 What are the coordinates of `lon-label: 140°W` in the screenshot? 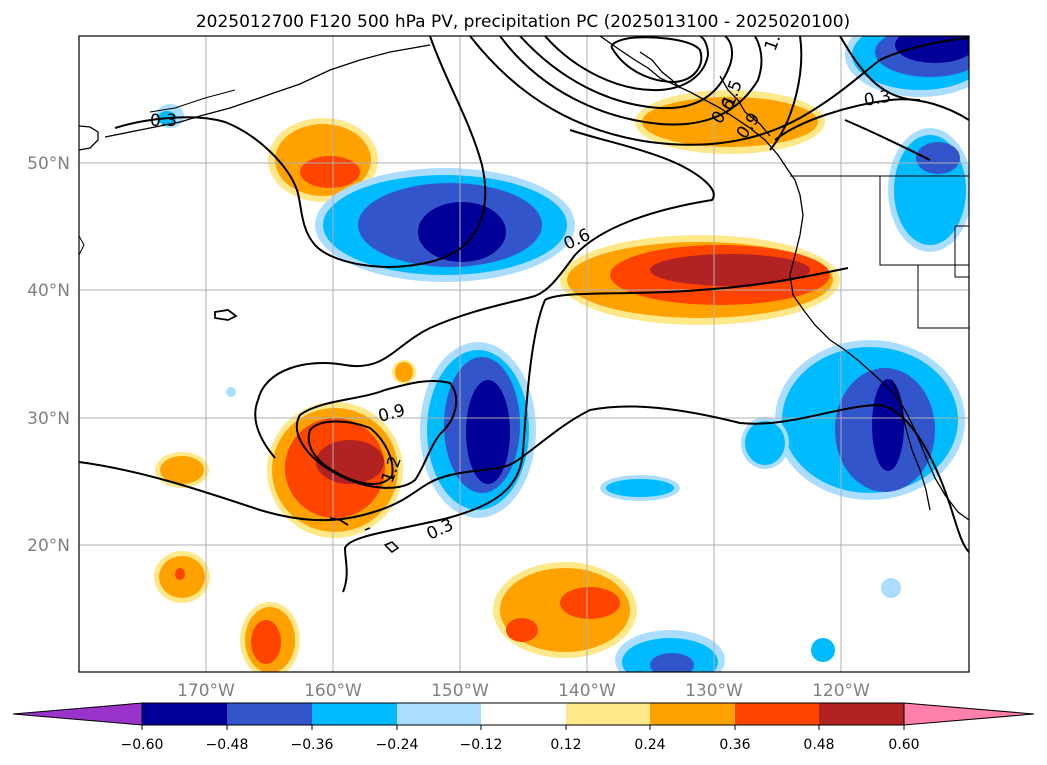 It's located at (587, 691).